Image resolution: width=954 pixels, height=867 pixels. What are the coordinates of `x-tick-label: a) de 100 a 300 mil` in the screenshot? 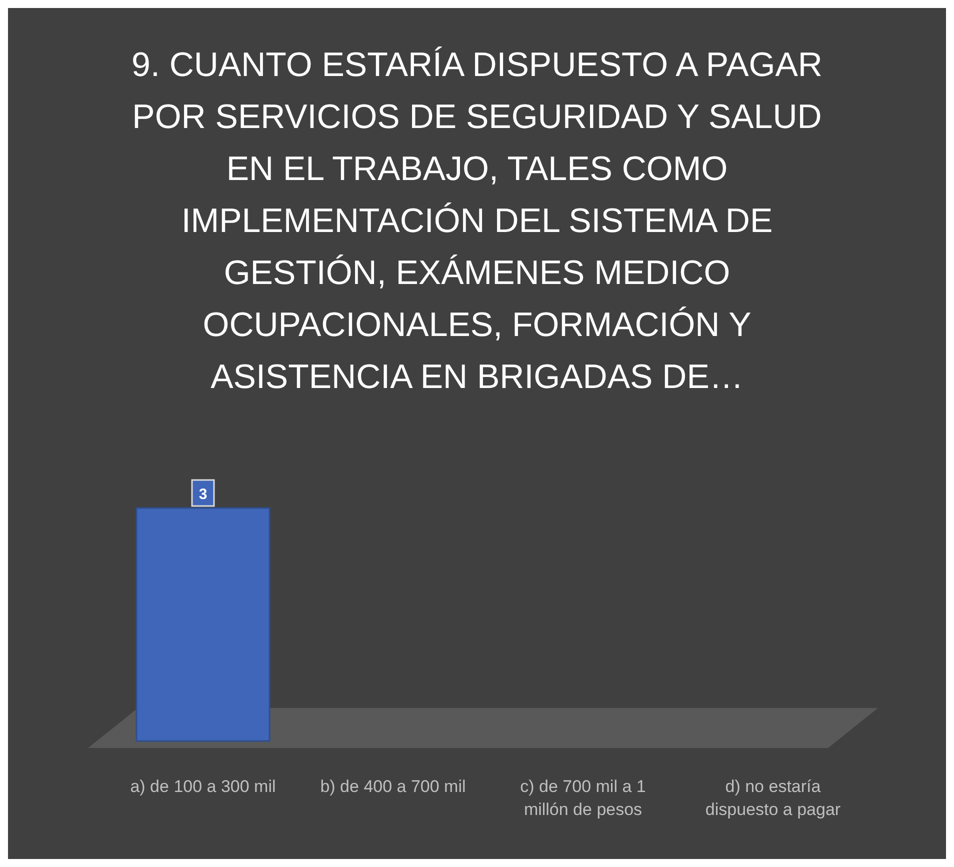 It's located at (203, 786).